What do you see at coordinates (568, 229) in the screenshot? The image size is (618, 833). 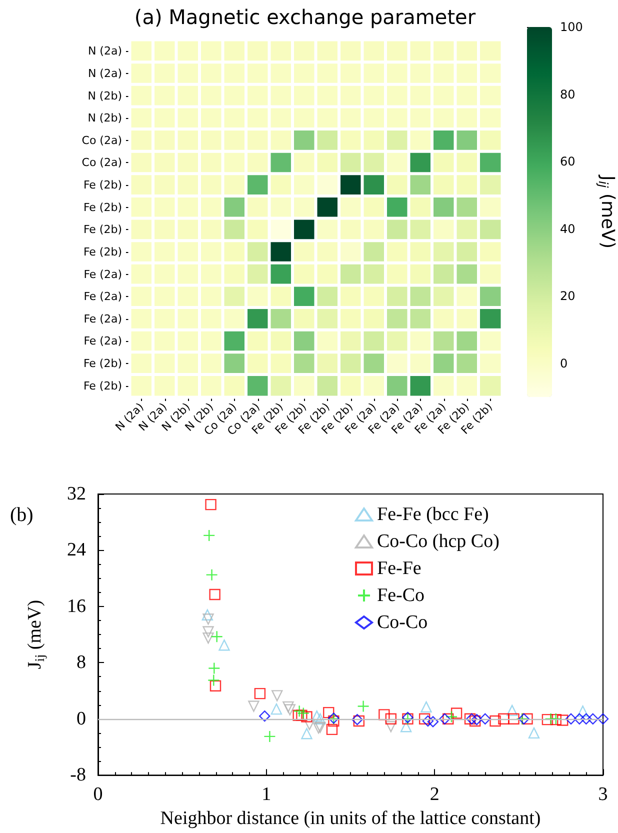 I see `color-bar-label: 40` at bounding box center [568, 229].